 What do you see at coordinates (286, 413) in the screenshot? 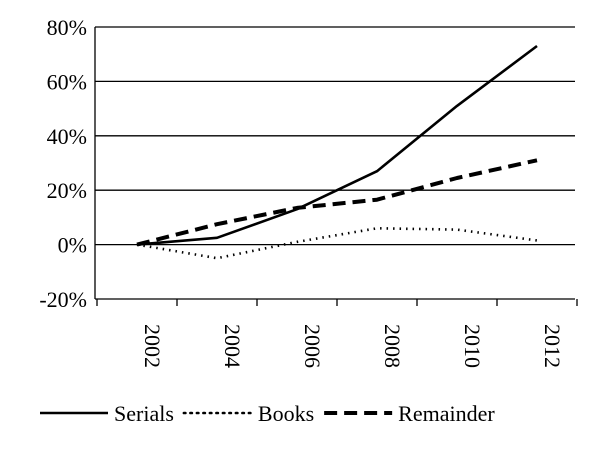
I see `legend-label-books: Books` at bounding box center [286, 413].